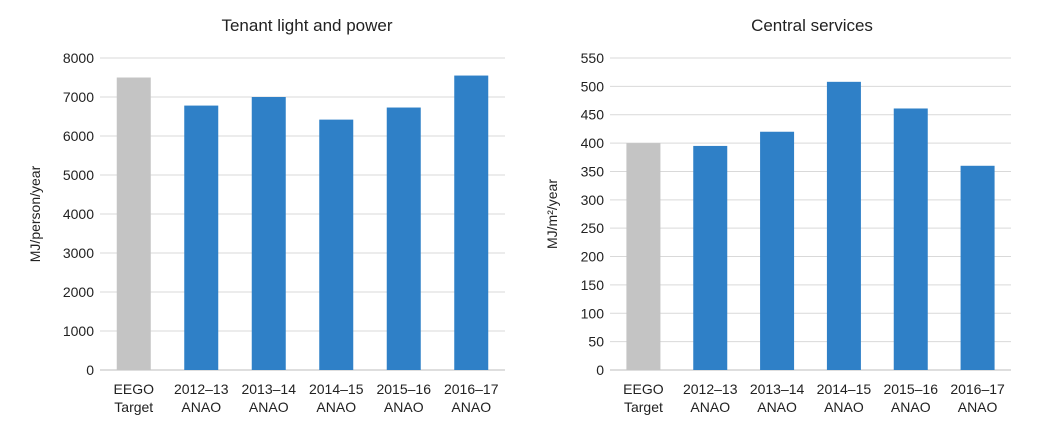 Image resolution: width=1041 pixels, height=438 pixels. Describe the element at coordinates (593, 228) in the screenshot. I see `y-tick-label: 250` at that location.